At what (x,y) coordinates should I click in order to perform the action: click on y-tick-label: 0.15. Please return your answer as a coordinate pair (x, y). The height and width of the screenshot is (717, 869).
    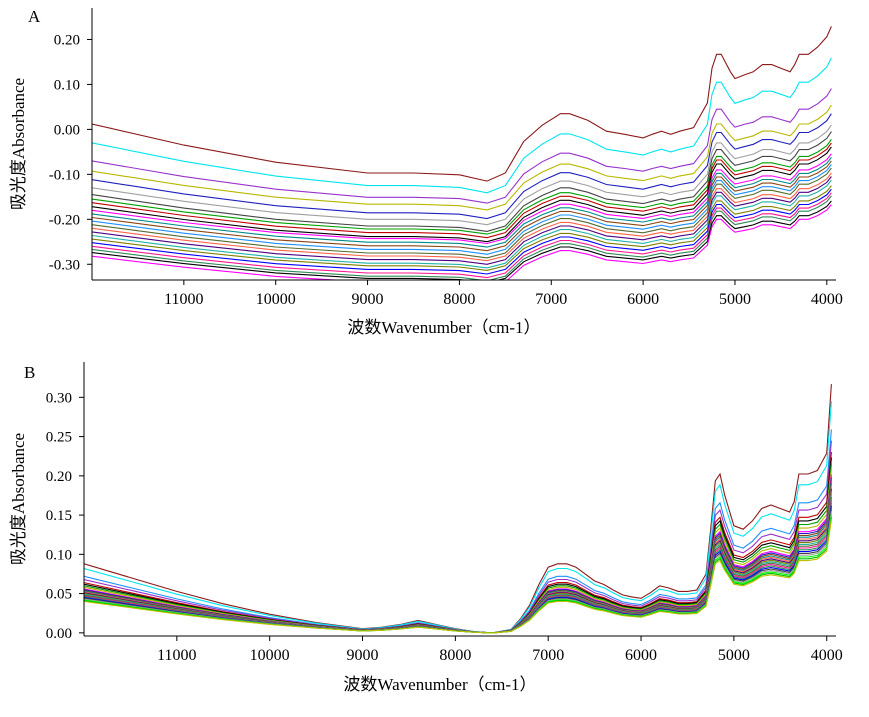
    Looking at the image, I should click on (59, 516).